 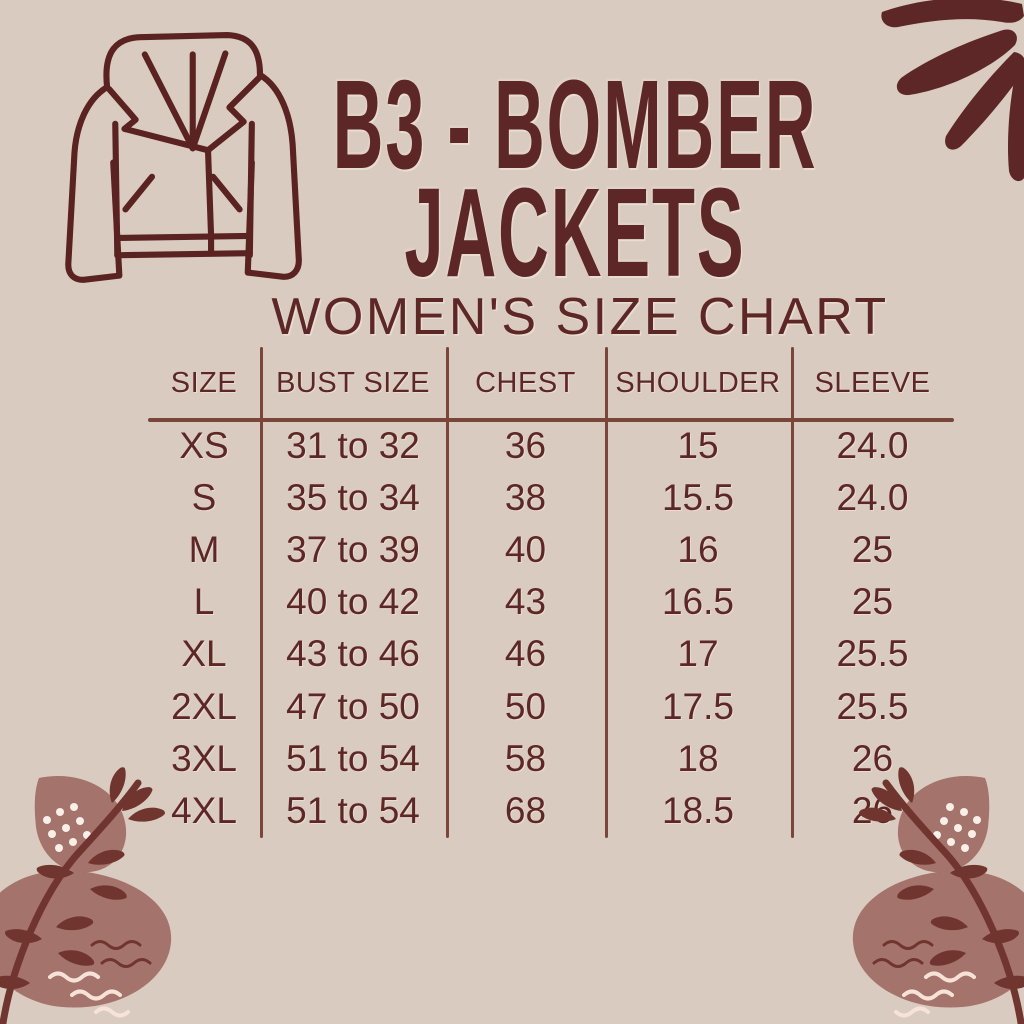 What do you see at coordinates (525, 550) in the screenshot?
I see `measurement-cell: 40` at bounding box center [525, 550].